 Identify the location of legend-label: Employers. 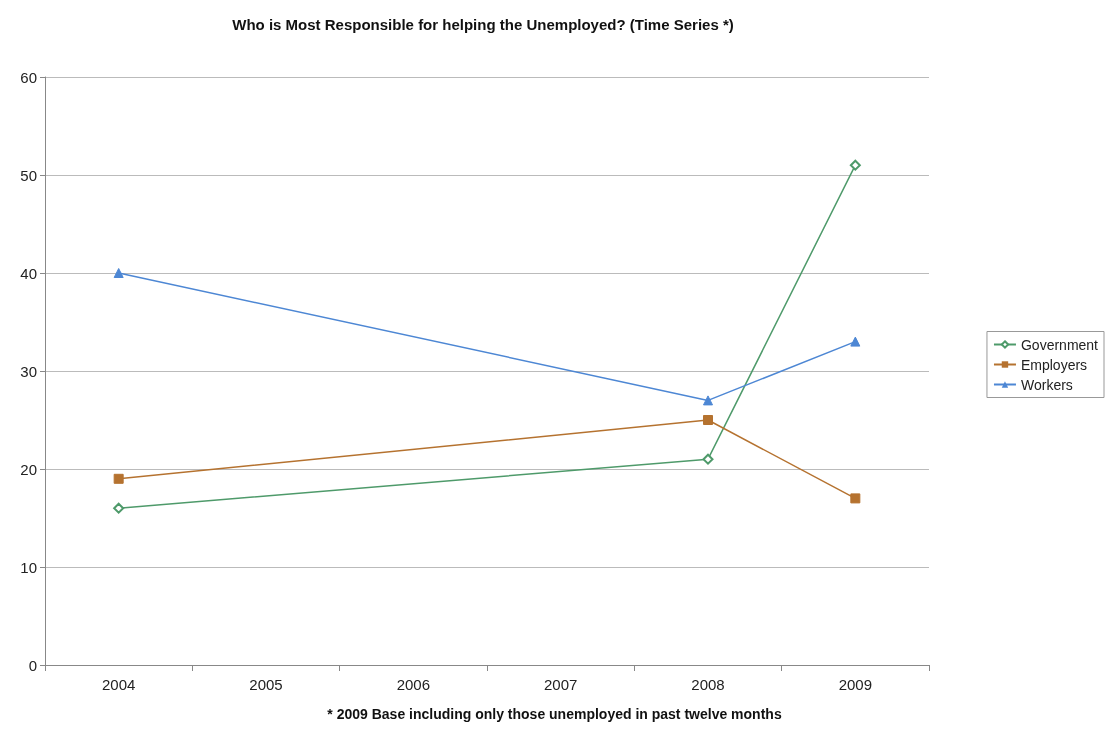
(1054, 364).